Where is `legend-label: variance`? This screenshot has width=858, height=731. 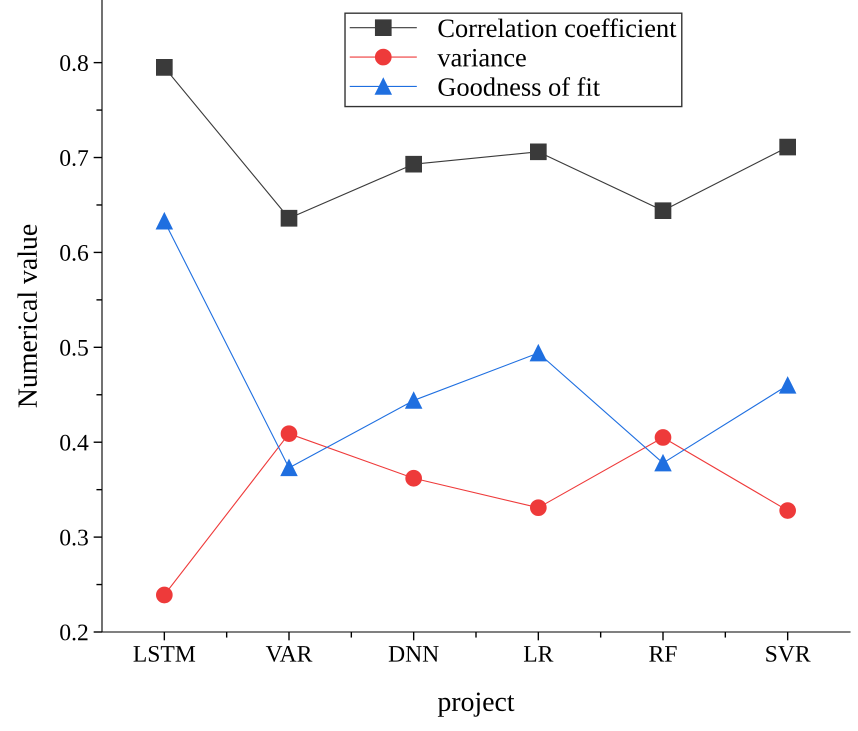 legend-label: variance is located at coordinates (481, 57).